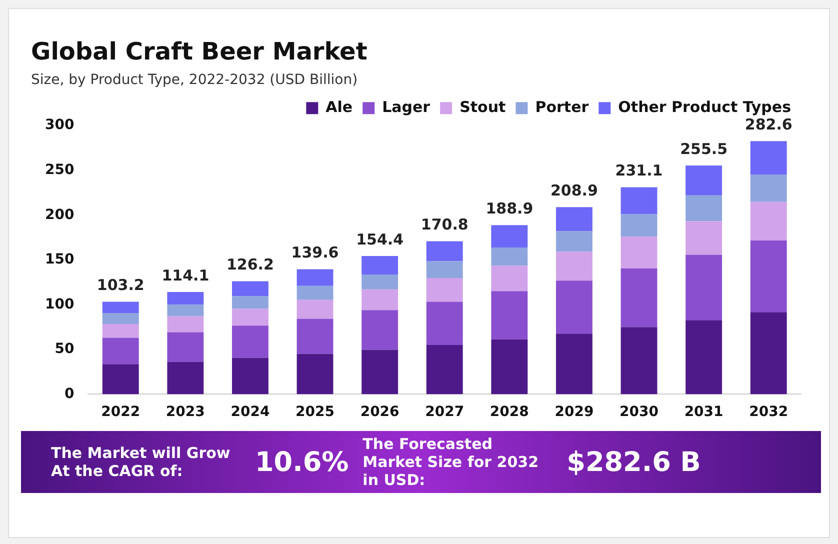 This screenshot has width=838, height=544. I want to click on text: The Forecasted Market Size for 2032 in USD:, so click(451, 462).